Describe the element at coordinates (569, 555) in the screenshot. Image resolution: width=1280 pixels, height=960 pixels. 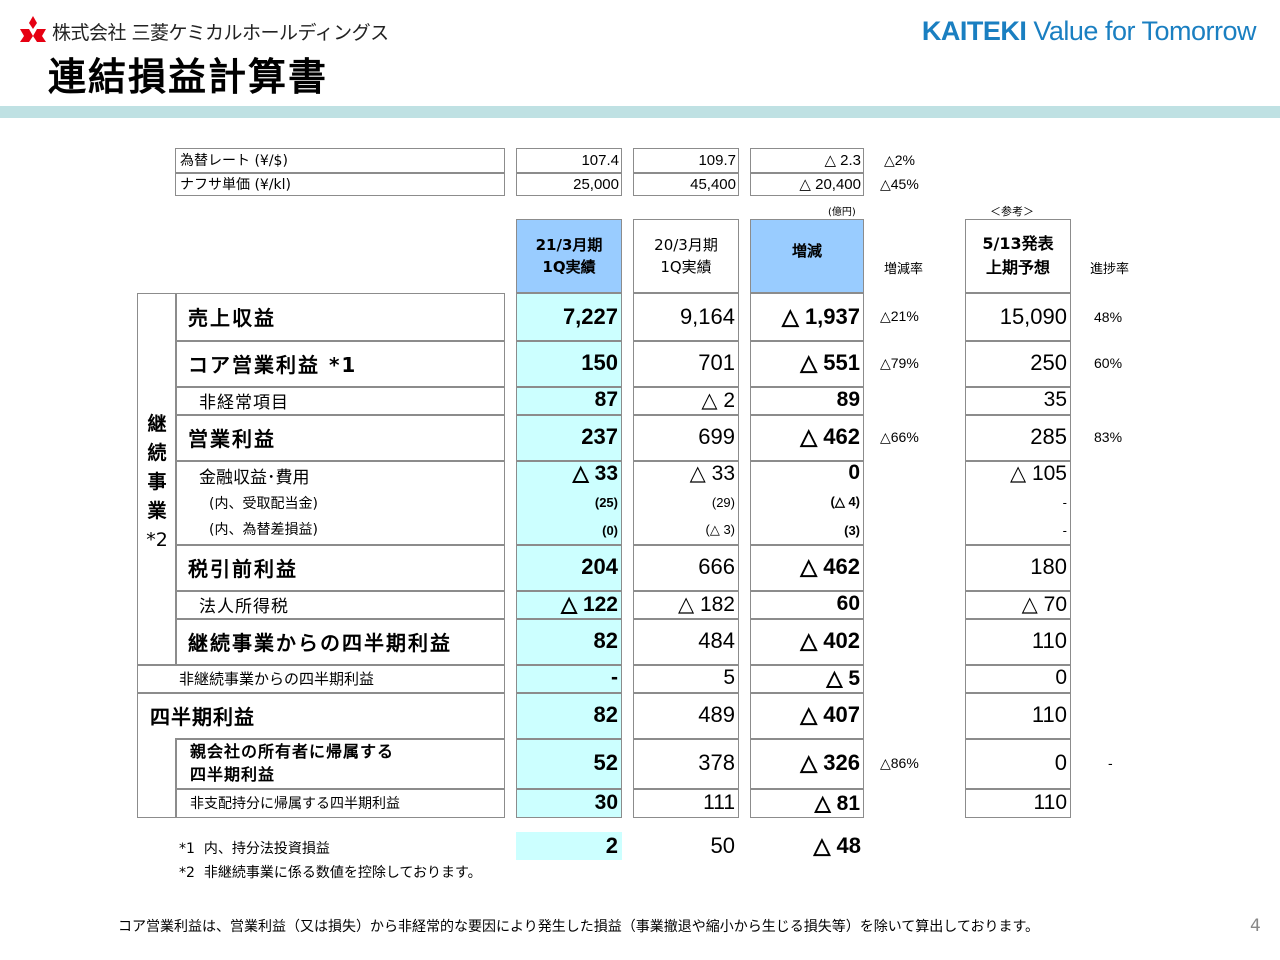
I see `col-current` at that location.